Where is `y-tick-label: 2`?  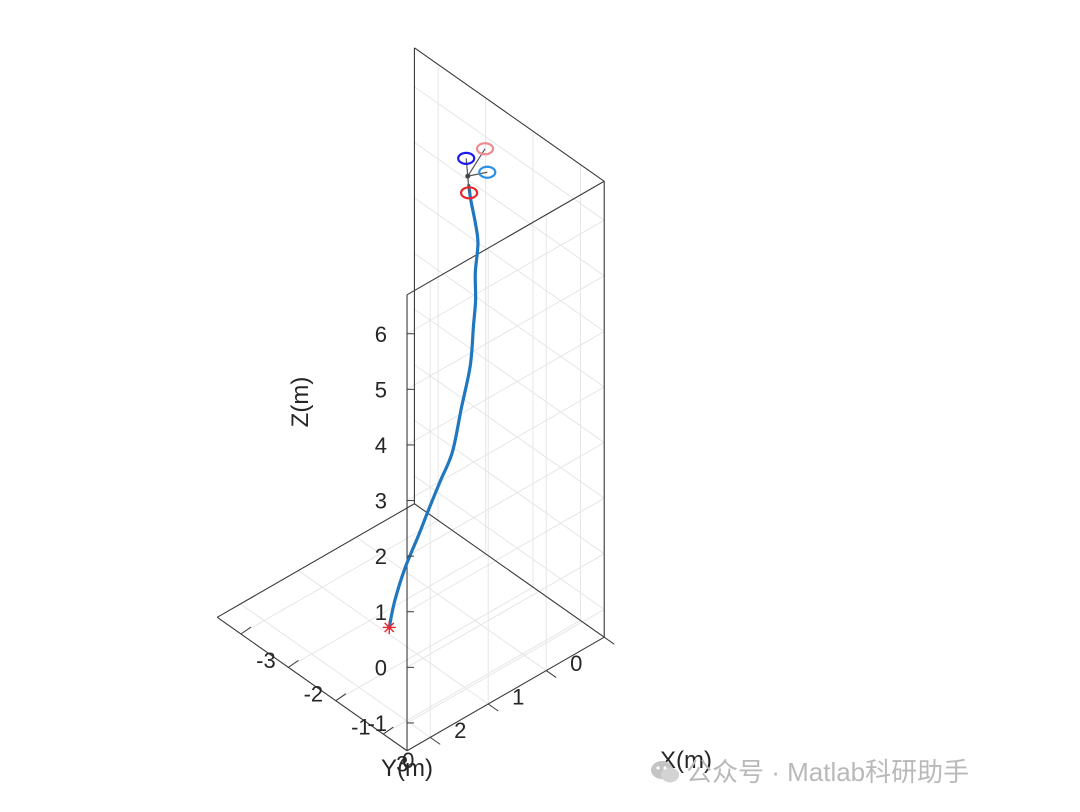 y-tick-label: 2 is located at coordinates (460, 730).